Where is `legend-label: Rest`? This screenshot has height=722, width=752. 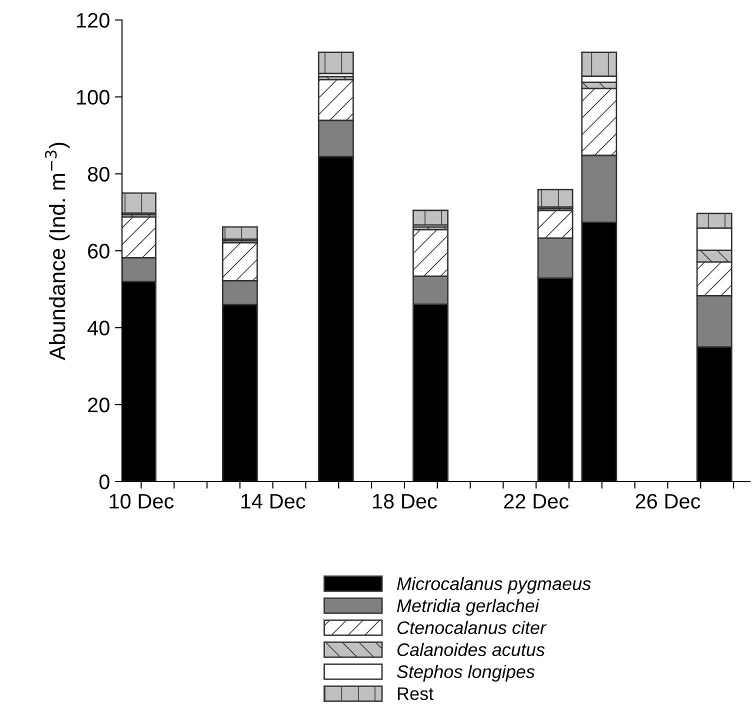
legend-label: Rest is located at coordinates (416, 693).